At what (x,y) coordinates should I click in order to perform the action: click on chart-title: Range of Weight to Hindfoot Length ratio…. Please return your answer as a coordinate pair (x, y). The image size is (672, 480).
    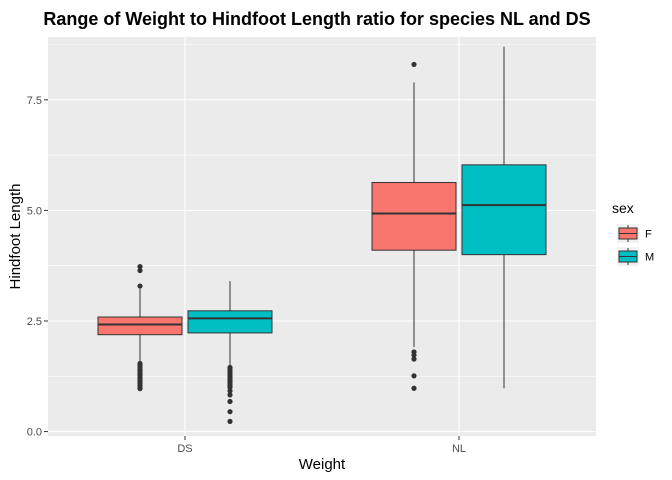
    Looking at the image, I should click on (316, 19).